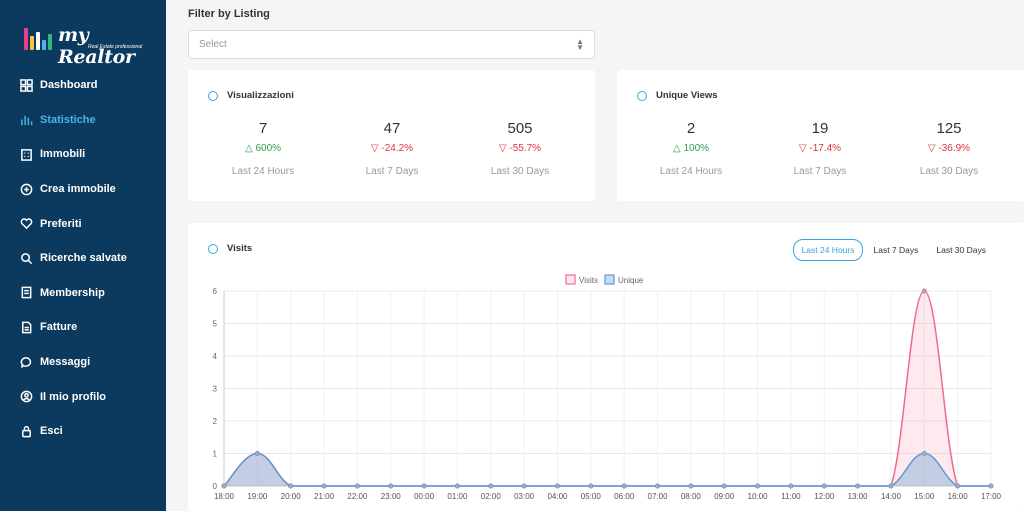 The image size is (1024, 511). I want to click on brand-tagline: Real Estate professional, so click(115, 47).